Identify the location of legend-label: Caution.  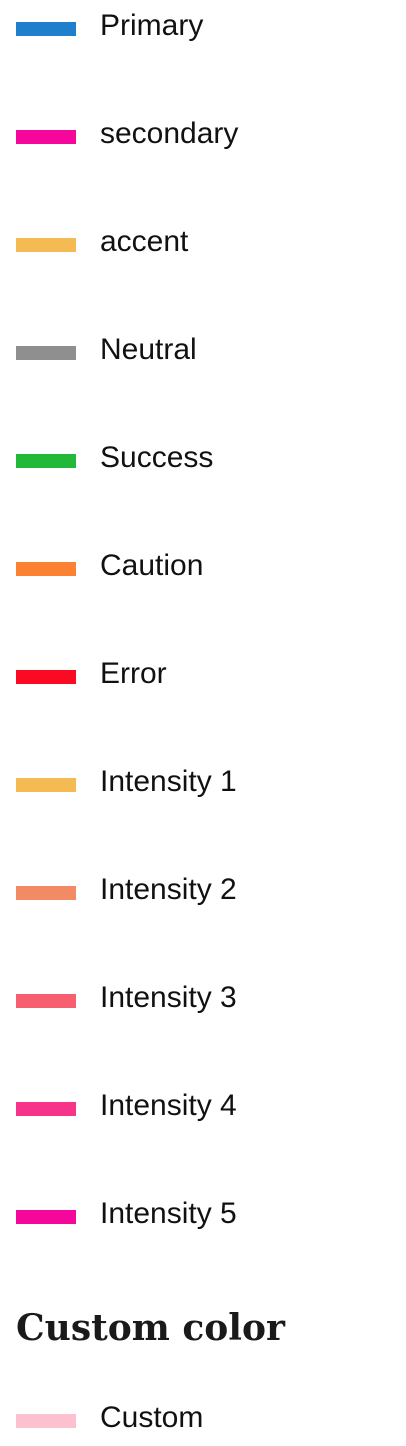
(152, 565).